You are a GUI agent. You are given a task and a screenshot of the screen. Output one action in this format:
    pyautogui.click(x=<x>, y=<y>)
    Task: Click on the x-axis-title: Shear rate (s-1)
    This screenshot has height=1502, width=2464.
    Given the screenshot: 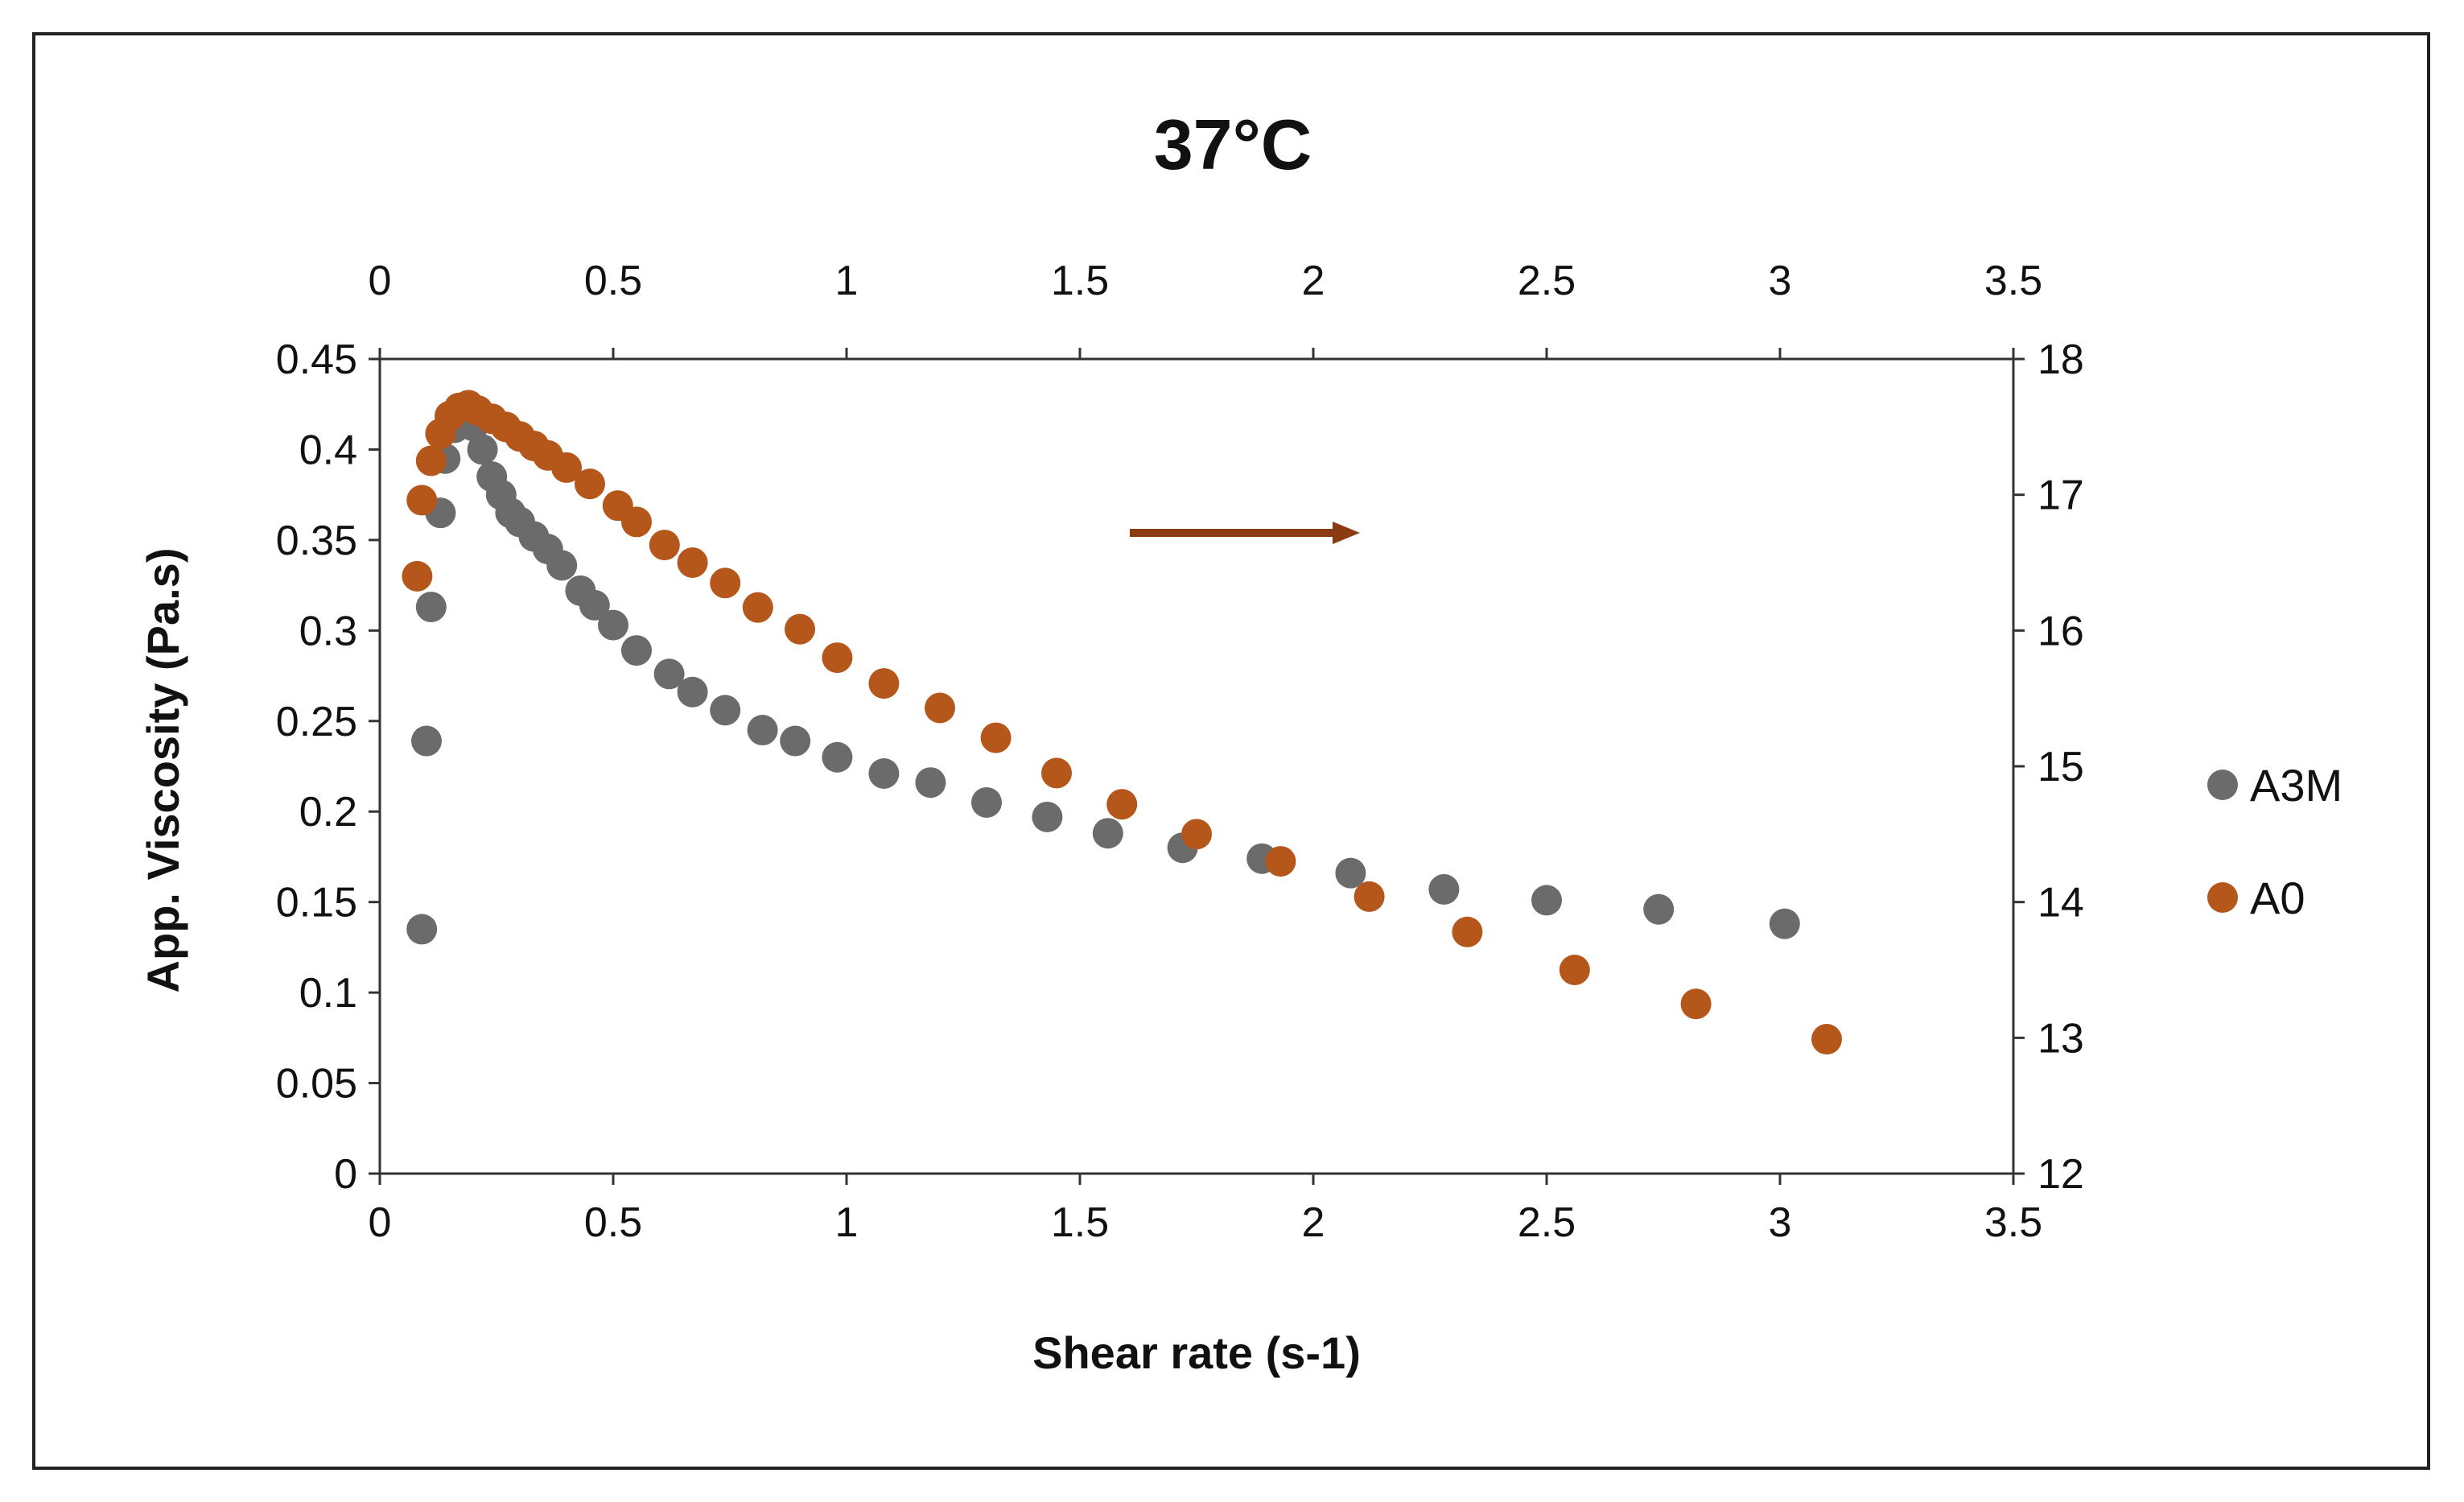 What is the action you would take?
    pyautogui.click(x=1196, y=1352)
    